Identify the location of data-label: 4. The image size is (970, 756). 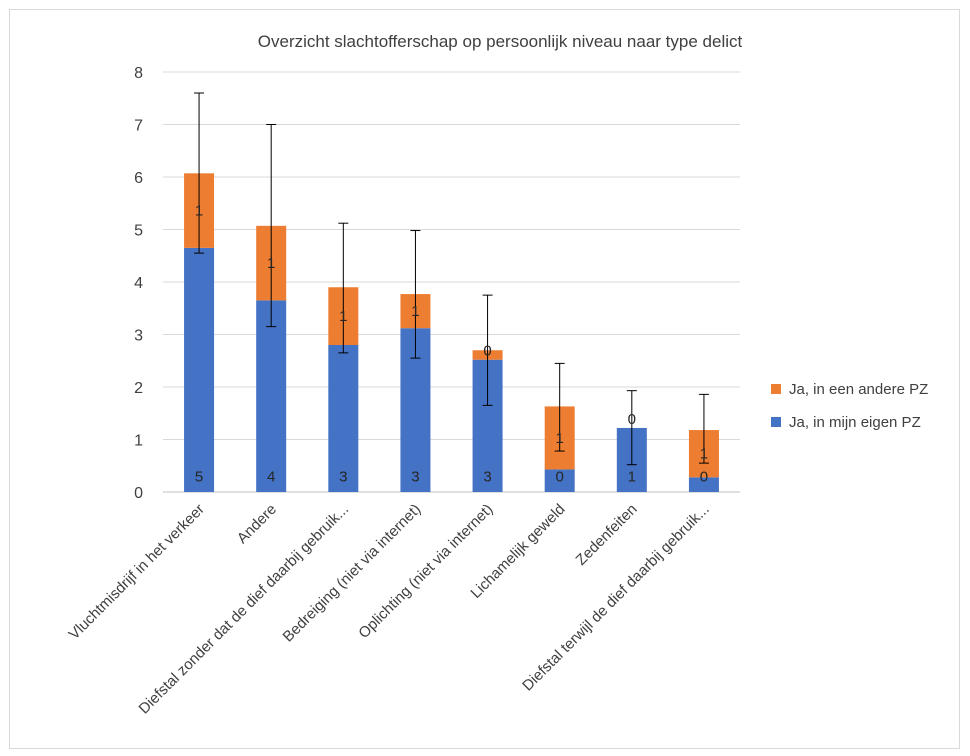
(271, 476).